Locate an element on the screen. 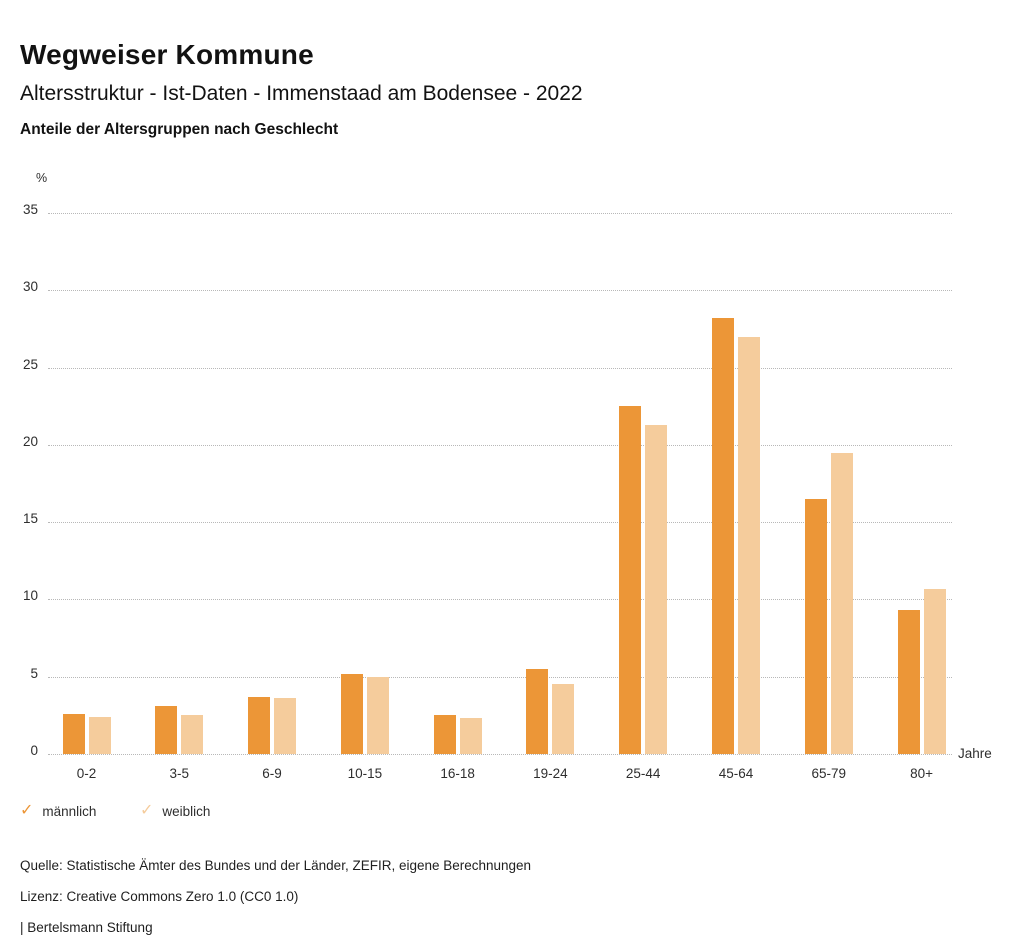 Image resolution: width=1024 pixels, height=946 pixels. legend-item-maennlich: ✓ männlich is located at coordinates (58, 811).